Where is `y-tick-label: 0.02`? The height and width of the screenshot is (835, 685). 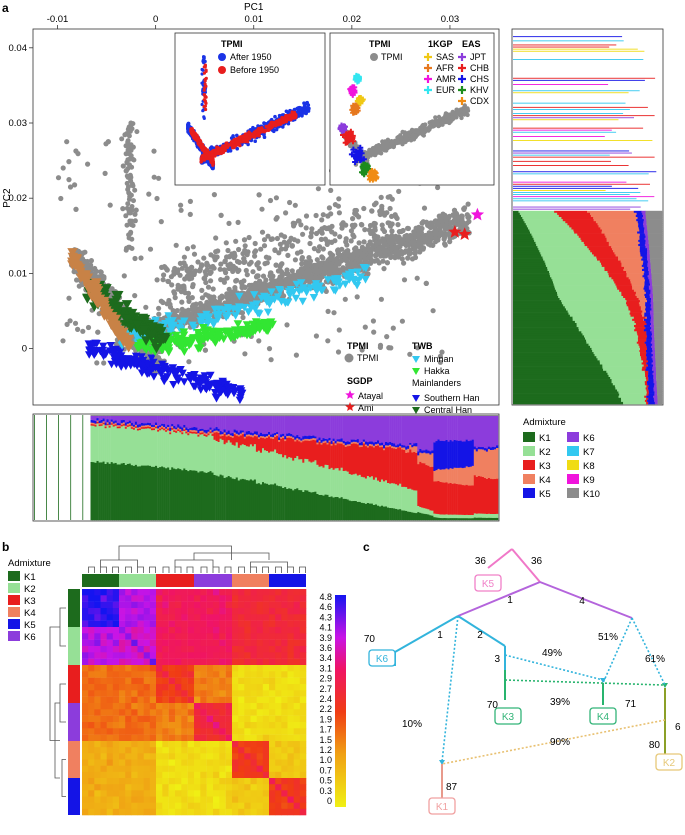 y-tick-label: 0.02 is located at coordinates (18, 198).